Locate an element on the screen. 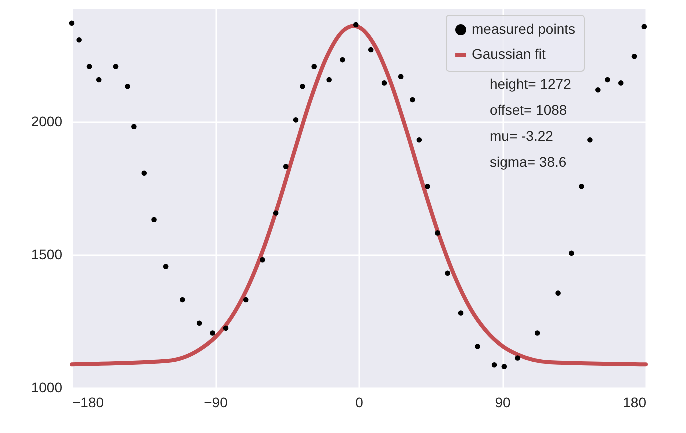  legend-label: measured points is located at coordinates (524, 29).